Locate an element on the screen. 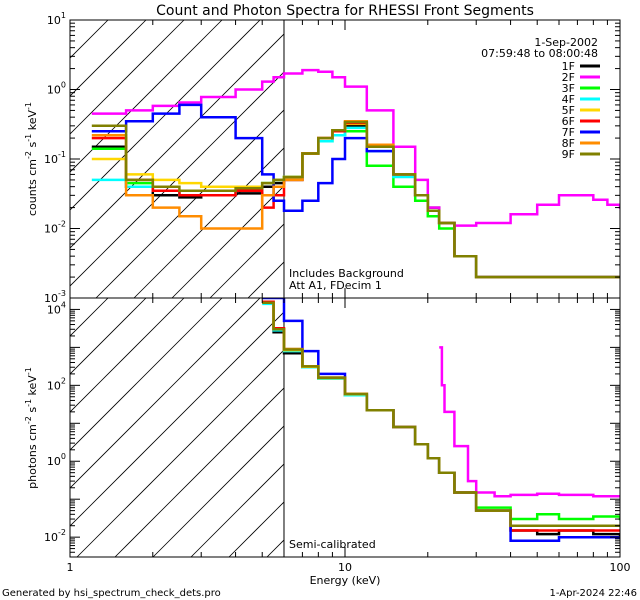  x-tick-label: 1 is located at coordinates (70, 567).